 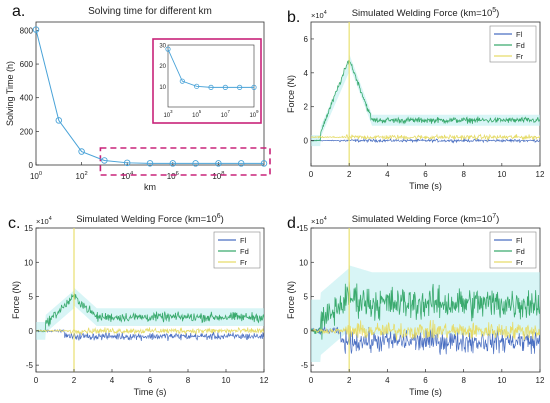 I want to click on y-tick-label: -5, so click(x=305, y=365).